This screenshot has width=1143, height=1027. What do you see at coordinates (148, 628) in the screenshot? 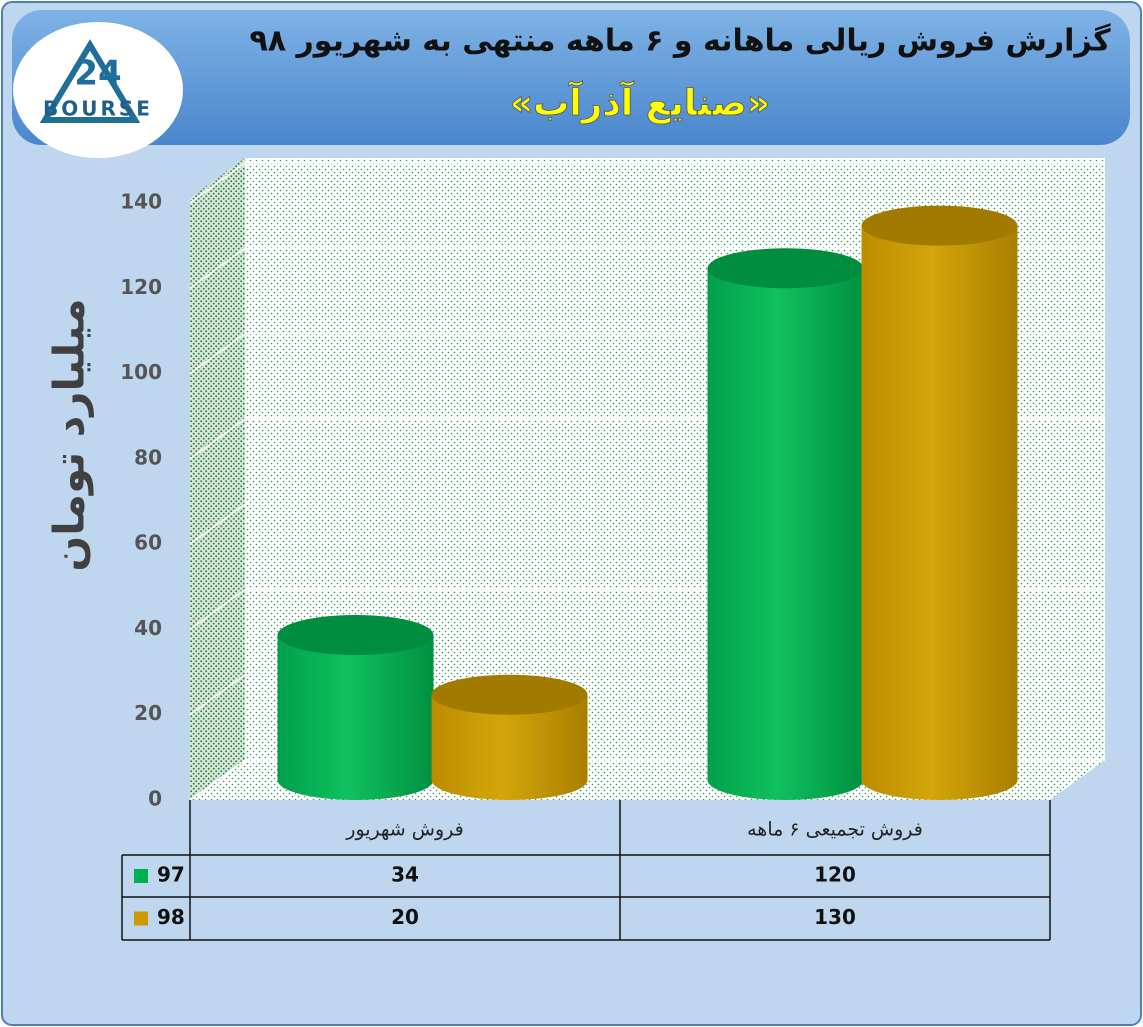
I see `y-tick-label: 40` at bounding box center [148, 628].